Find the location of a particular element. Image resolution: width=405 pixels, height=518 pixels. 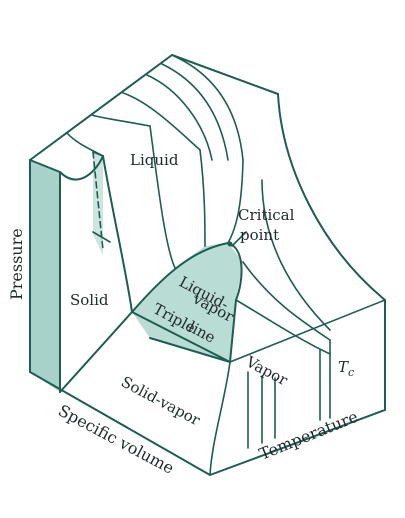

critical-point-marker is located at coordinates (230, 244).